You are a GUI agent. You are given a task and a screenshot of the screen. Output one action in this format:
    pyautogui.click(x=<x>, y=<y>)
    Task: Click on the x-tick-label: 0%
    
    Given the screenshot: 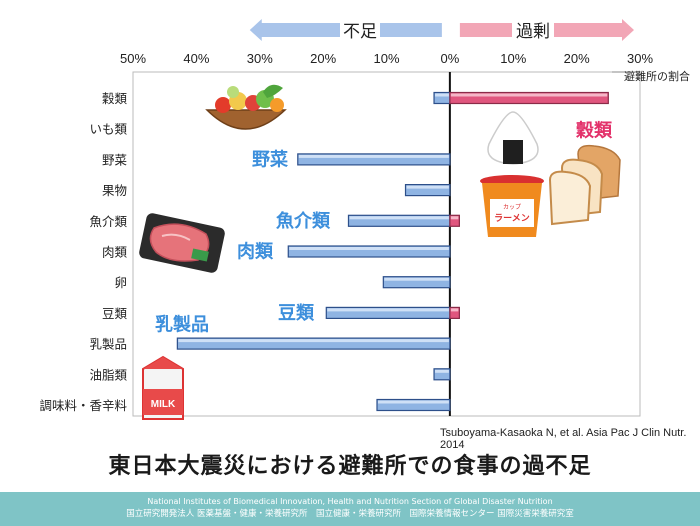 What is the action you would take?
    pyautogui.click(x=449, y=58)
    